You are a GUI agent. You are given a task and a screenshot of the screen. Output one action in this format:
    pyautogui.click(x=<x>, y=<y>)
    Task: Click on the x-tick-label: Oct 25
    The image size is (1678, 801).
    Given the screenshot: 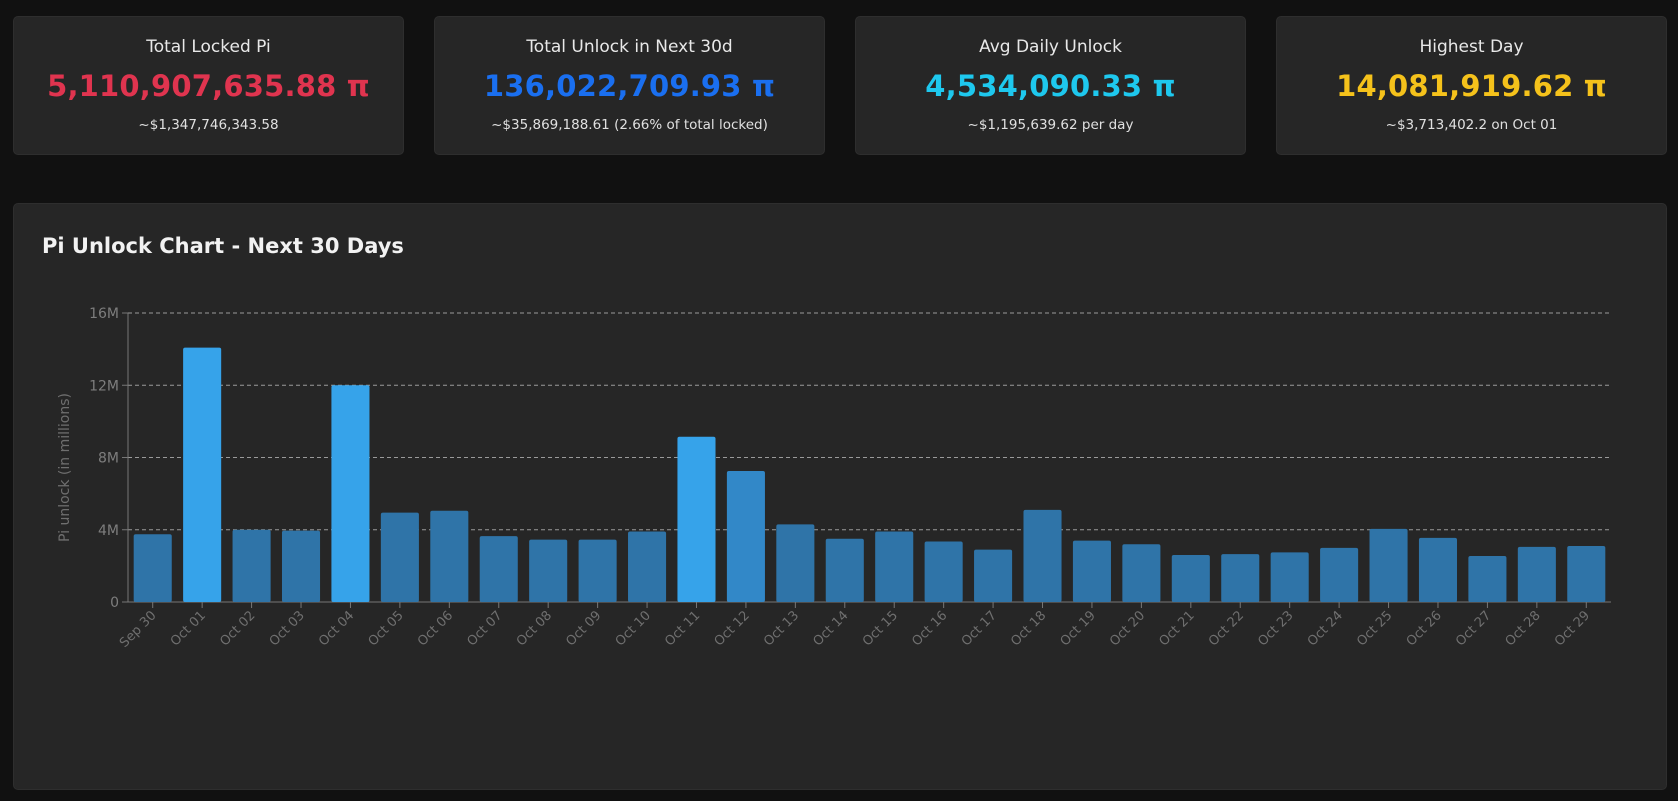 What is the action you would take?
    pyautogui.click(x=1374, y=628)
    